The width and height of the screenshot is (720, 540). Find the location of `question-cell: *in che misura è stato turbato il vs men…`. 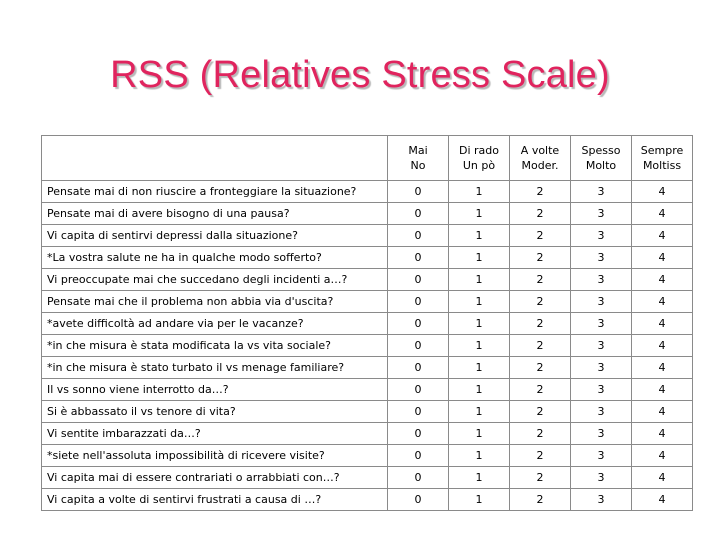

question-cell: *in che misura è stato turbato il vs men… is located at coordinates (214, 367).